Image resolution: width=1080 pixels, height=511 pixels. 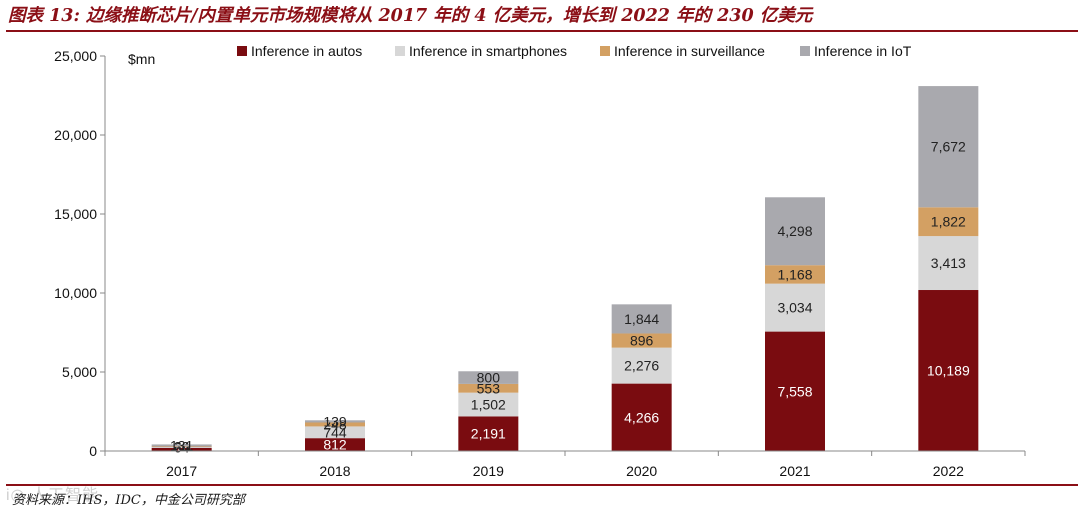 What do you see at coordinates (542, 485) in the screenshot?
I see `source-rule` at bounding box center [542, 485].